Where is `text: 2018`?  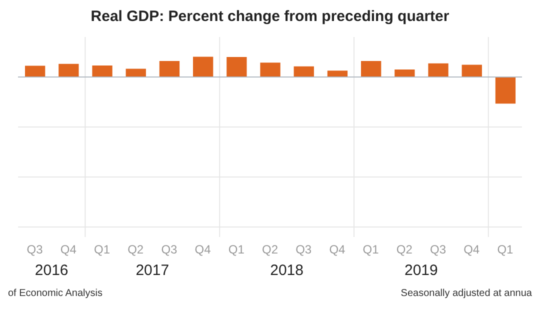
text: 2018 is located at coordinates (286, 270).